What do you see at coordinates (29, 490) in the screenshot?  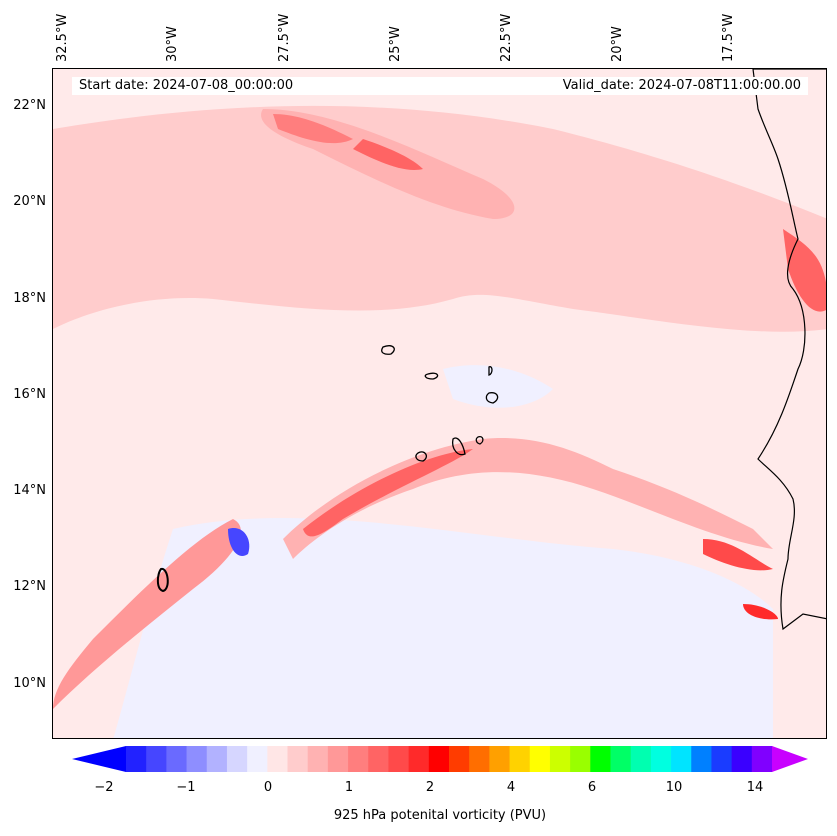 I see `lat-label-14N: 14°N` at bounding box center [29, 490].